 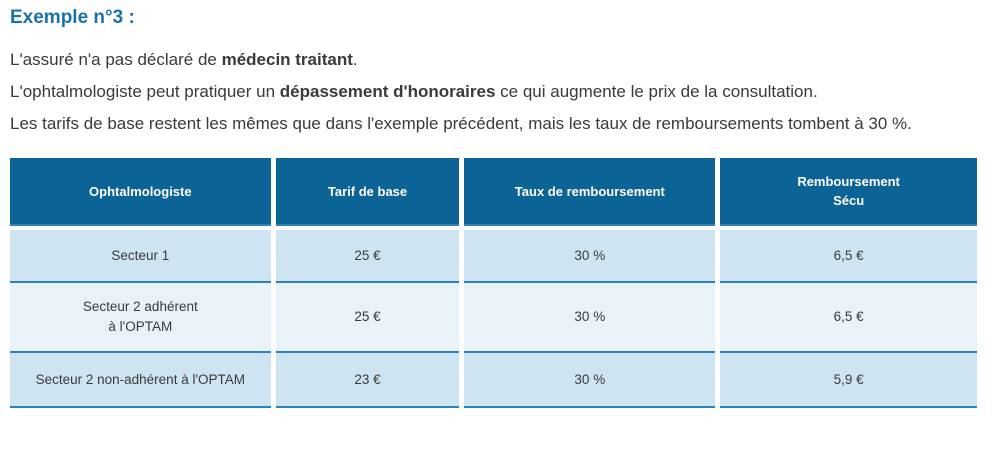 What do you see at coordinates (140, 318) in the screenshot?
I see `cell-ophtalmologiste: Secteur 2 adhérent à l'OPTAM` at bounding box center [140, 318].